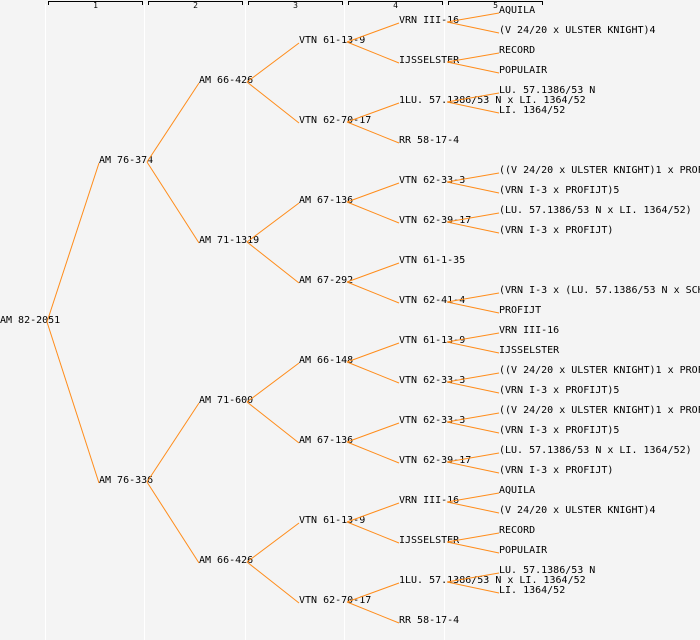 This screenshot has height=640, width=700. What do you see at coordinates (326, 360) in the screenshot?
I see `pedigree-node-gen3: AM 66-148` at bounding box center [326, 360].